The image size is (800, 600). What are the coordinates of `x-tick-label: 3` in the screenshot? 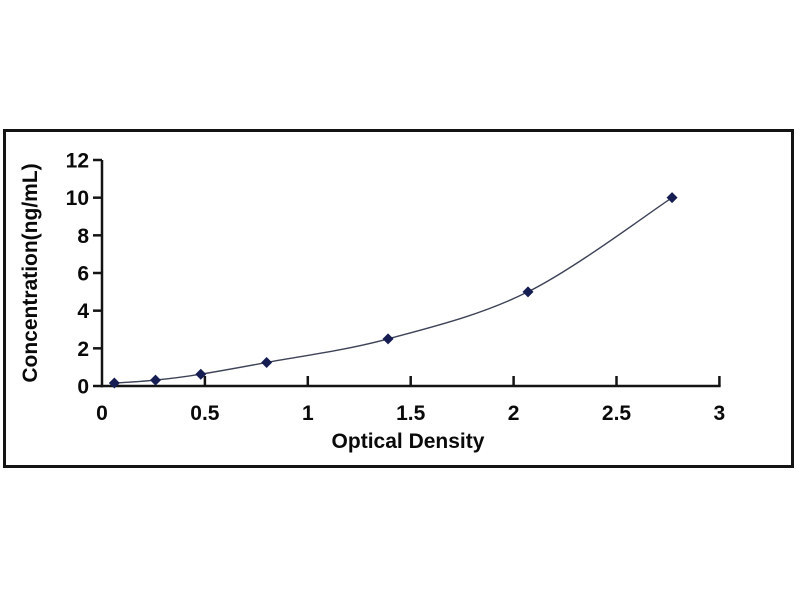 It's located at (720, 413).